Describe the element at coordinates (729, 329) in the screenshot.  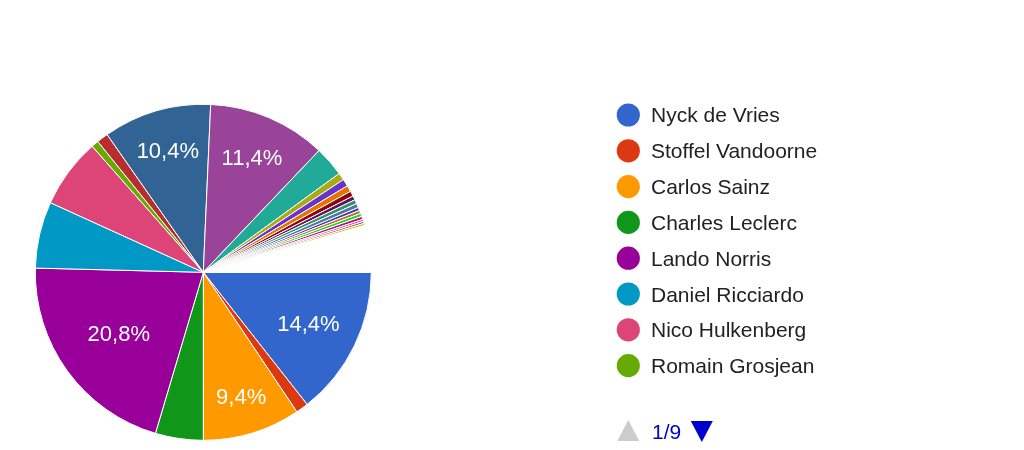
I see `legend-label: Nico Hulkenberg` at that location.